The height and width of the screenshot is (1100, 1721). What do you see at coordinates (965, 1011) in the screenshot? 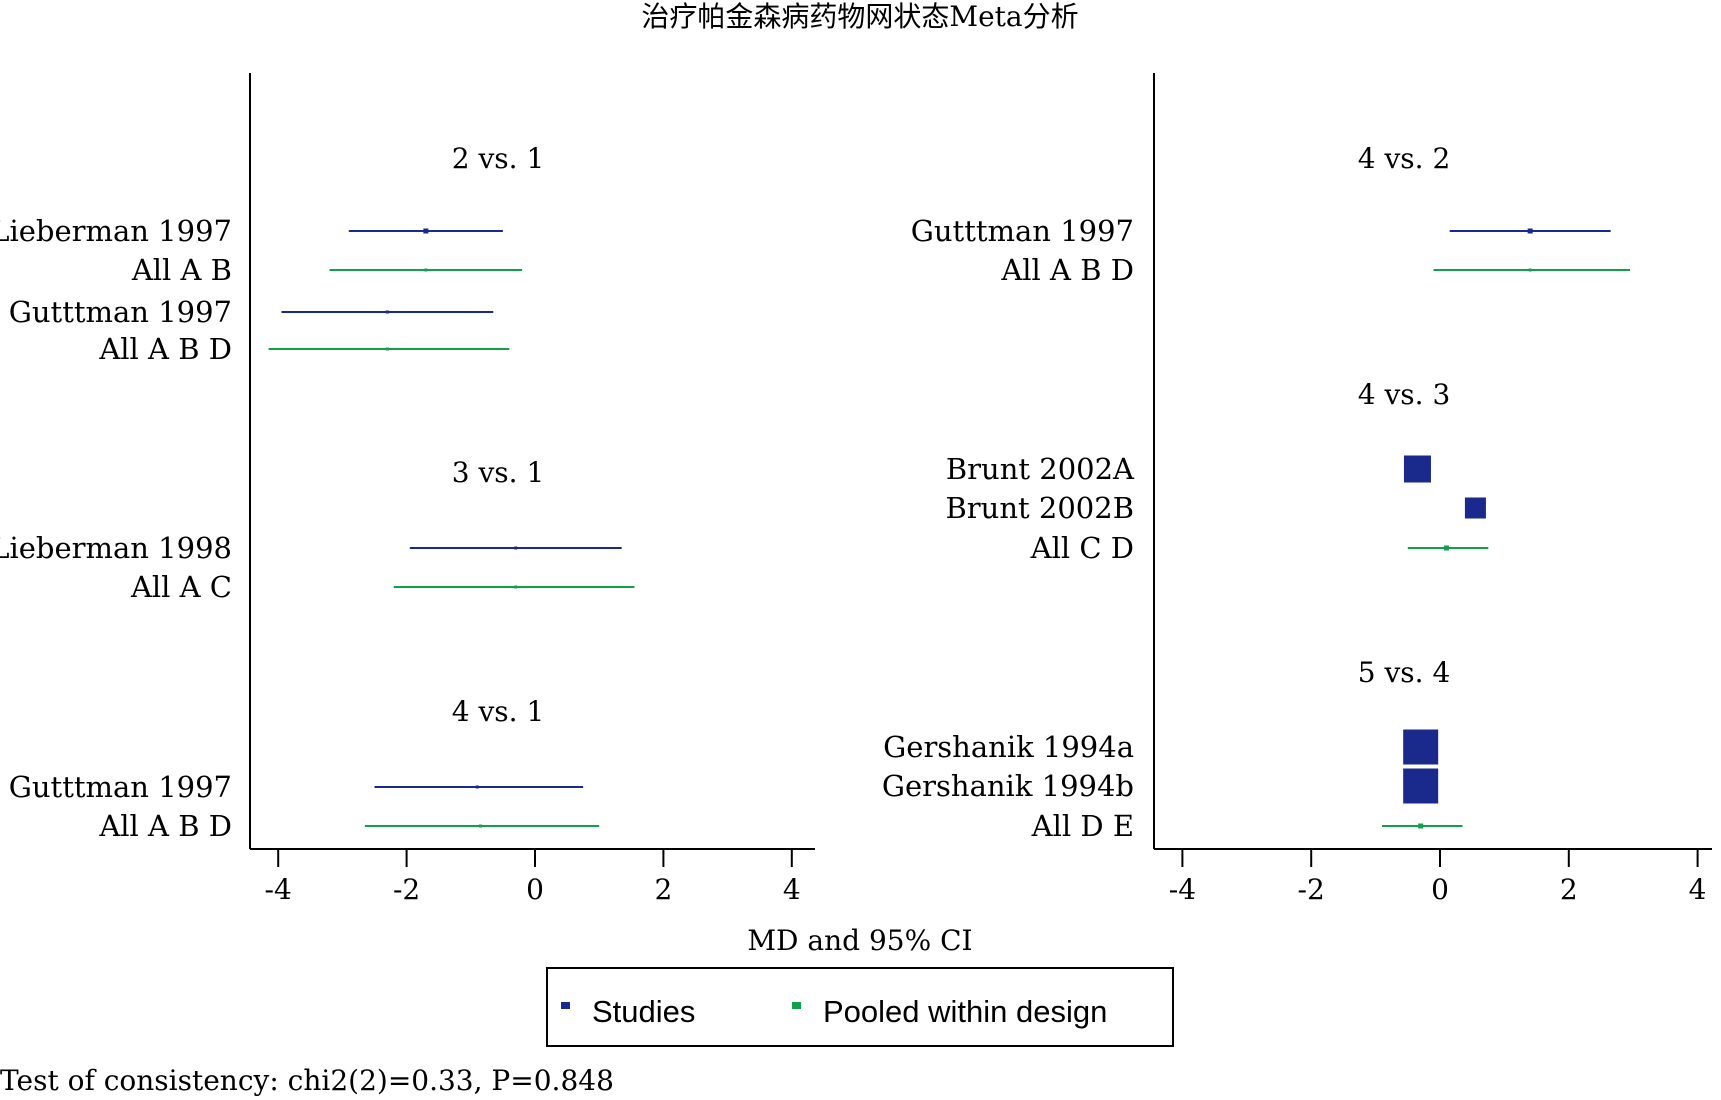
I see `legend-label-pooled: Pooled within design` at bounding box center [965, 1011].